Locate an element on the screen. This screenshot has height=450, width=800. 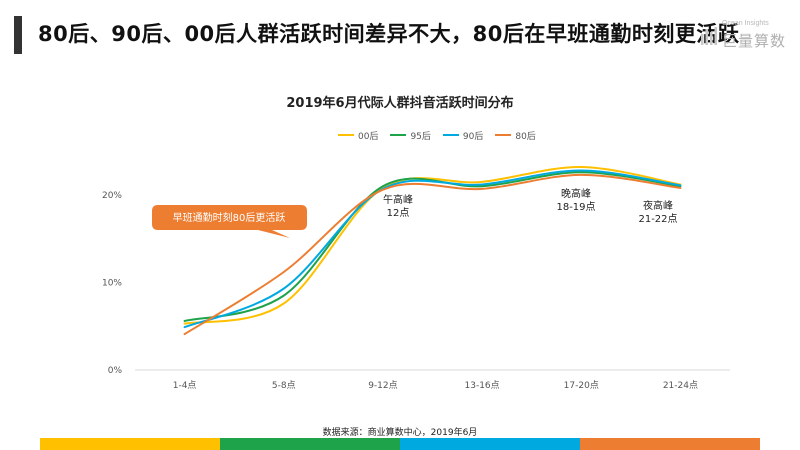
x-tick-label: 21-24点 is located at coordinates (680, 385).